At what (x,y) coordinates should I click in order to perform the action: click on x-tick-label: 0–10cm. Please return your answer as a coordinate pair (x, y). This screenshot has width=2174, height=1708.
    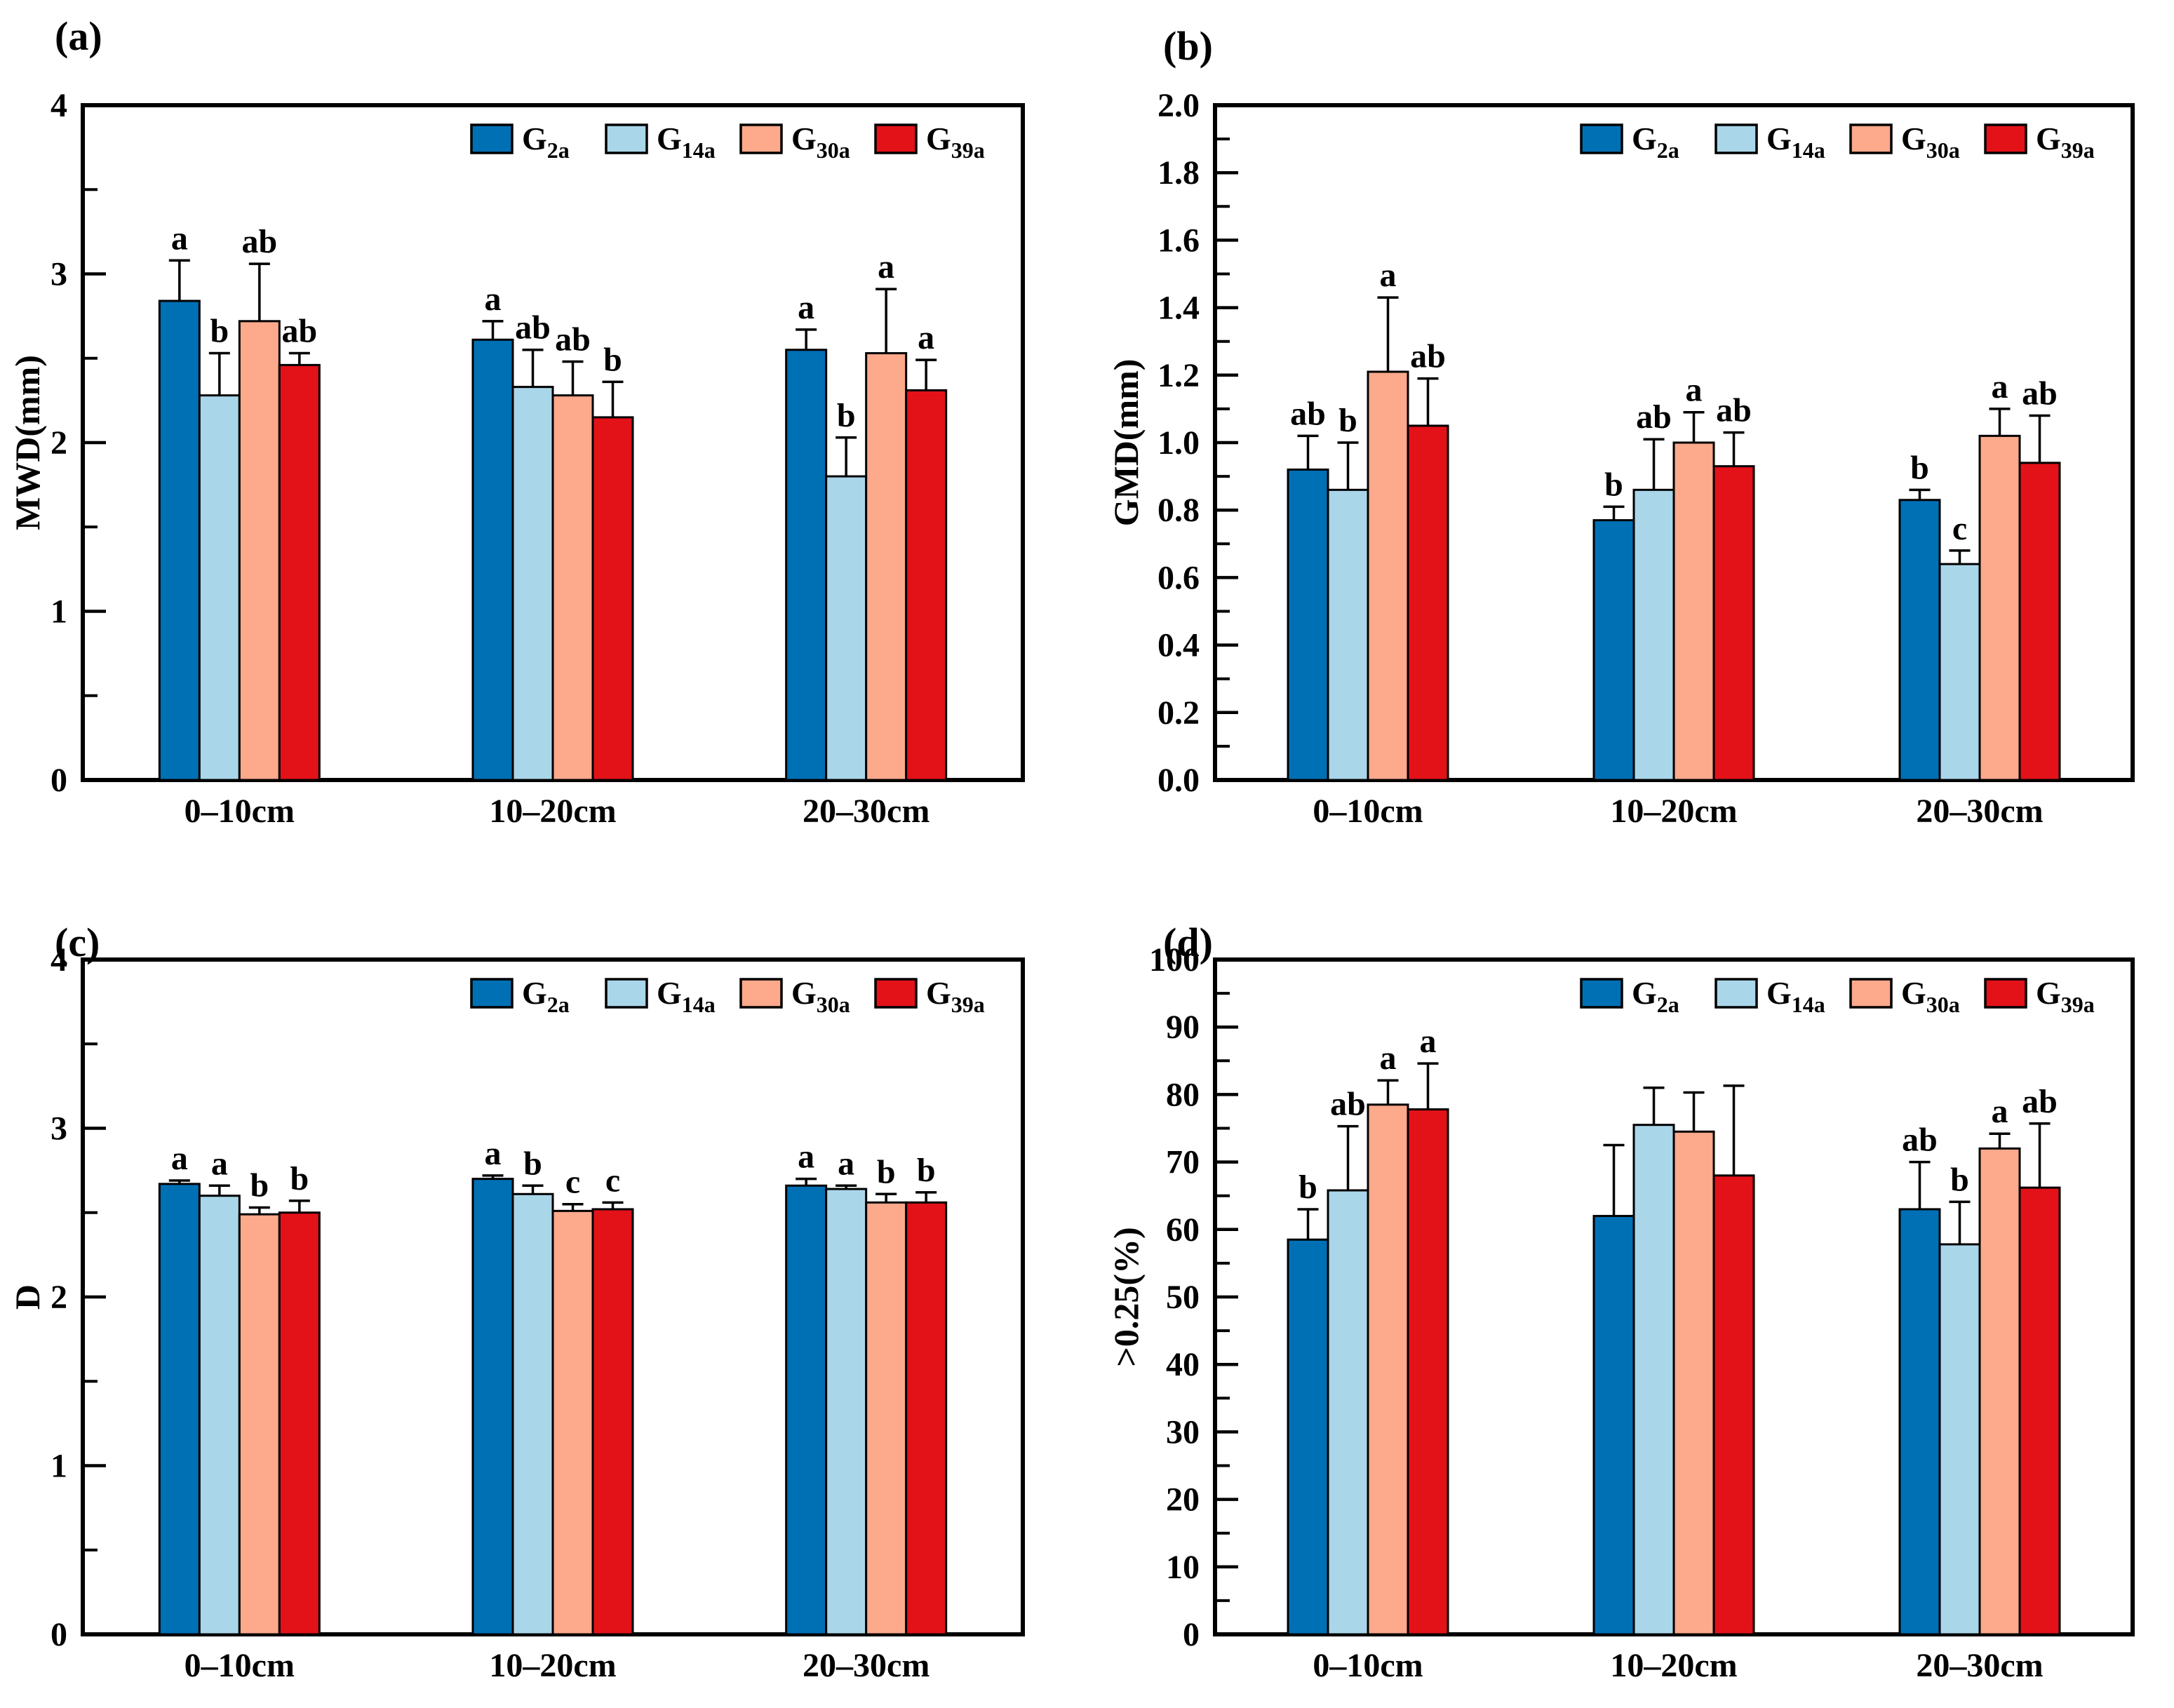
    Looking at the image, I should click on (1368, 1665).